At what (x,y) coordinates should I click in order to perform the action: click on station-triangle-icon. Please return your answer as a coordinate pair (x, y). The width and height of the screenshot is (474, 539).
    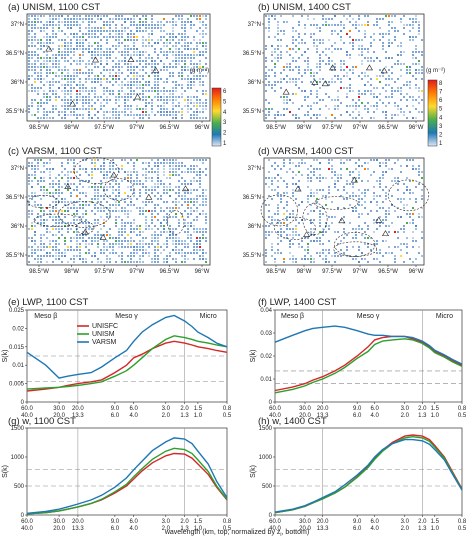
    Looking at the image, I should click on (369, 67).